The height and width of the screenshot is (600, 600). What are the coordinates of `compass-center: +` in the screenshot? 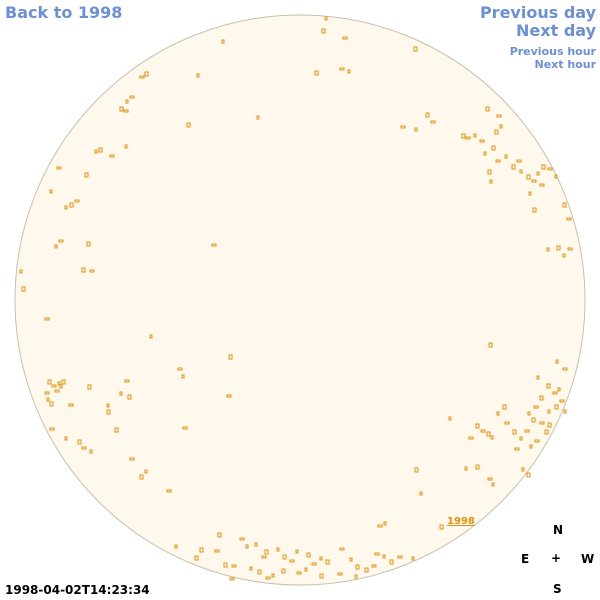 It's located at (556, 558).